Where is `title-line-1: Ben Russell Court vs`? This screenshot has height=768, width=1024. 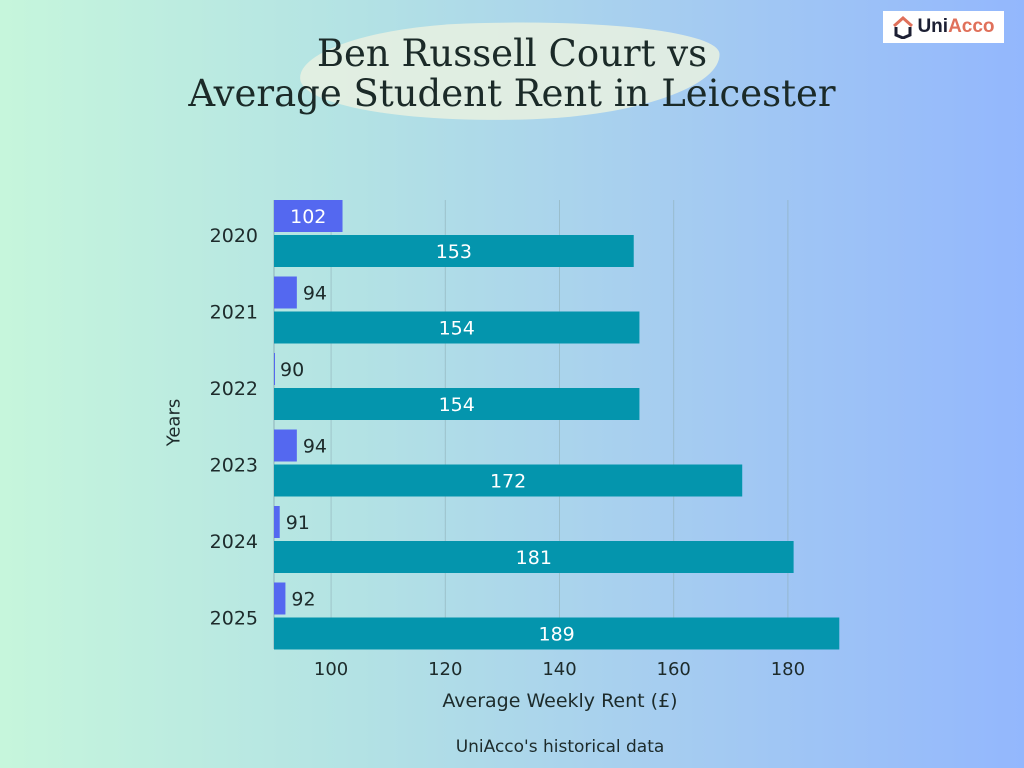 title-line-1: Ben Russell Court vs is located at coordinates (512, 53).